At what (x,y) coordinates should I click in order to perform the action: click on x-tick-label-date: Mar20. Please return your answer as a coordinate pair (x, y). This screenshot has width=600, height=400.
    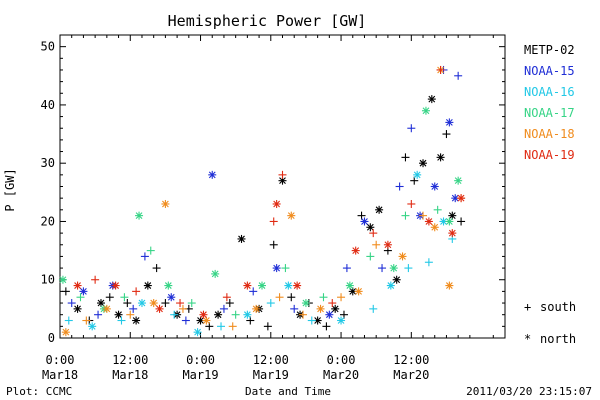
    Looking at the image, I should click on (411, 375).